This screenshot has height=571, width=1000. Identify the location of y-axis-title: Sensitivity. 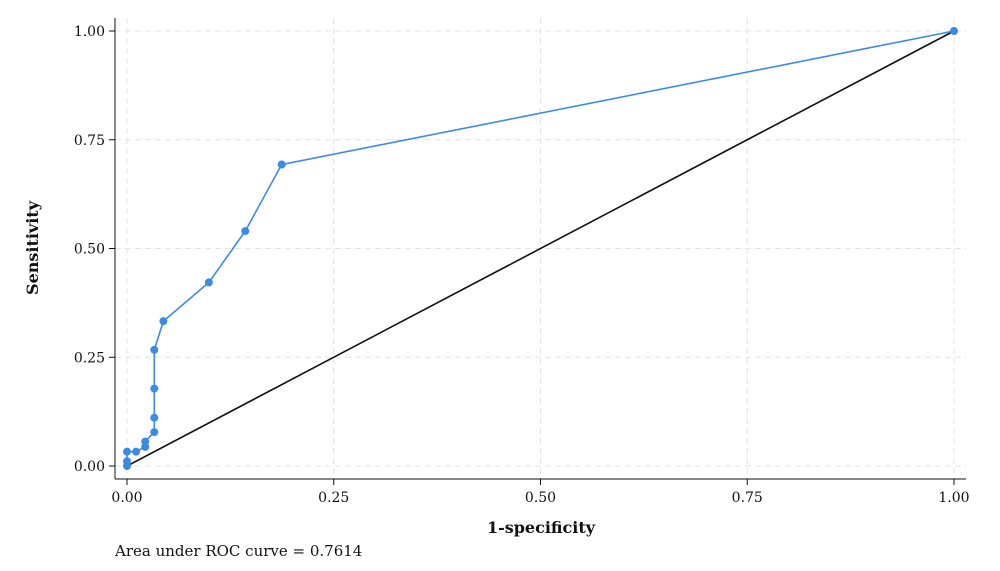
(32, 247).